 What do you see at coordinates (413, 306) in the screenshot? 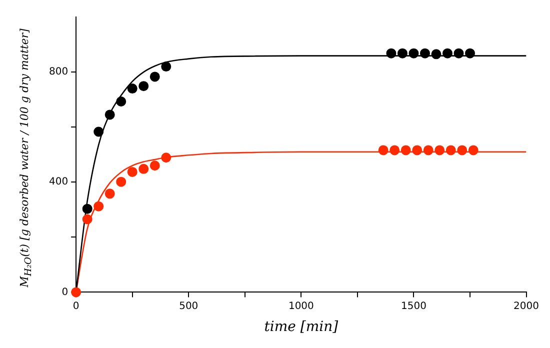
I see `x-tick-label: 1500` at bounding box center [413, 306].